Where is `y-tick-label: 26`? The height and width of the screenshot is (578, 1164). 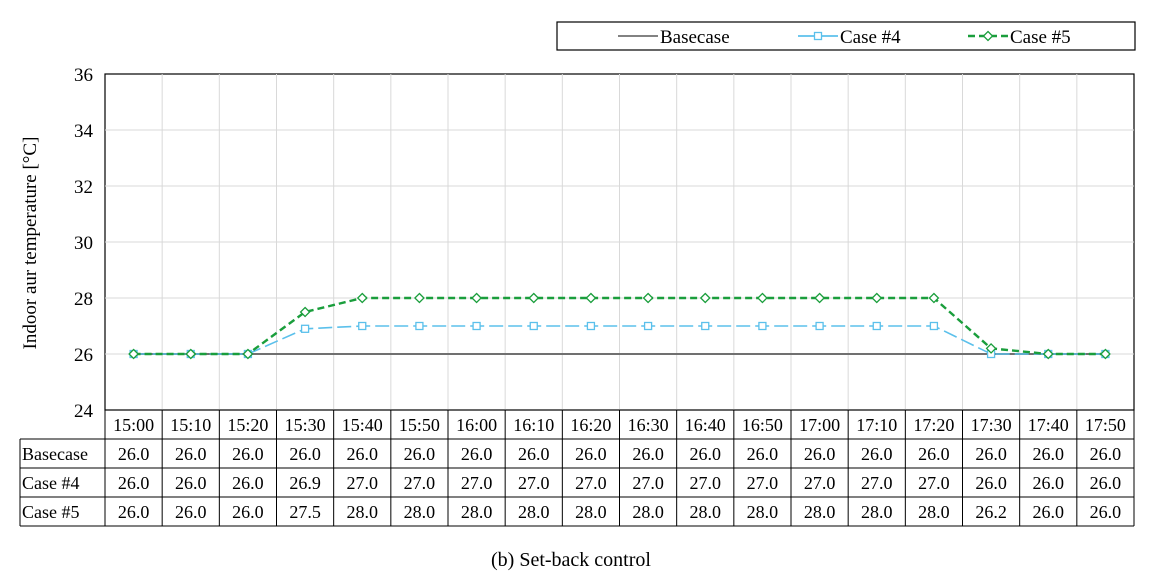 y-tick-label: 26 is located at coordinates (83, 355).